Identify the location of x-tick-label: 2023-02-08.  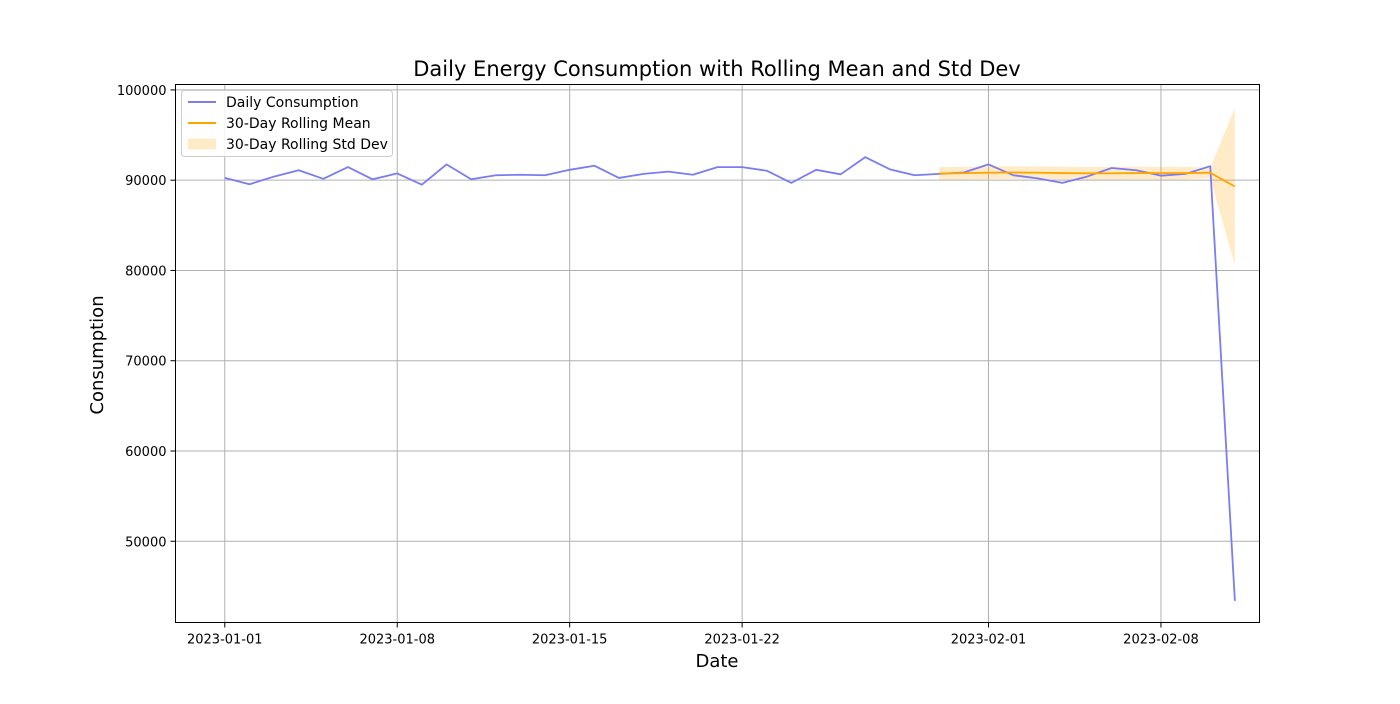
(1161, 640).